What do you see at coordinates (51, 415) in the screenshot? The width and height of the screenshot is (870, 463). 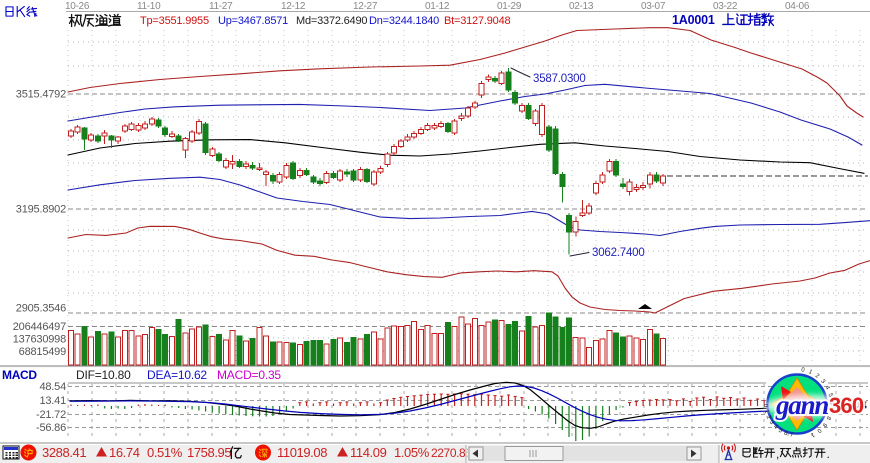 I see `svg-text: -21.72` at bounding box center [51, 415].